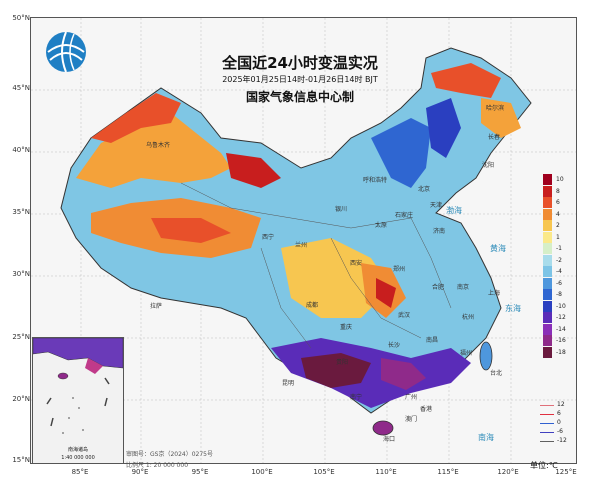 The width and height of the screenshot is (600, 489). What do you see at coordinates (169, 454) in the screenshot?
I see `approval-number: 审图号：GS京（2024）0275号` at bounding box center [169, 454].